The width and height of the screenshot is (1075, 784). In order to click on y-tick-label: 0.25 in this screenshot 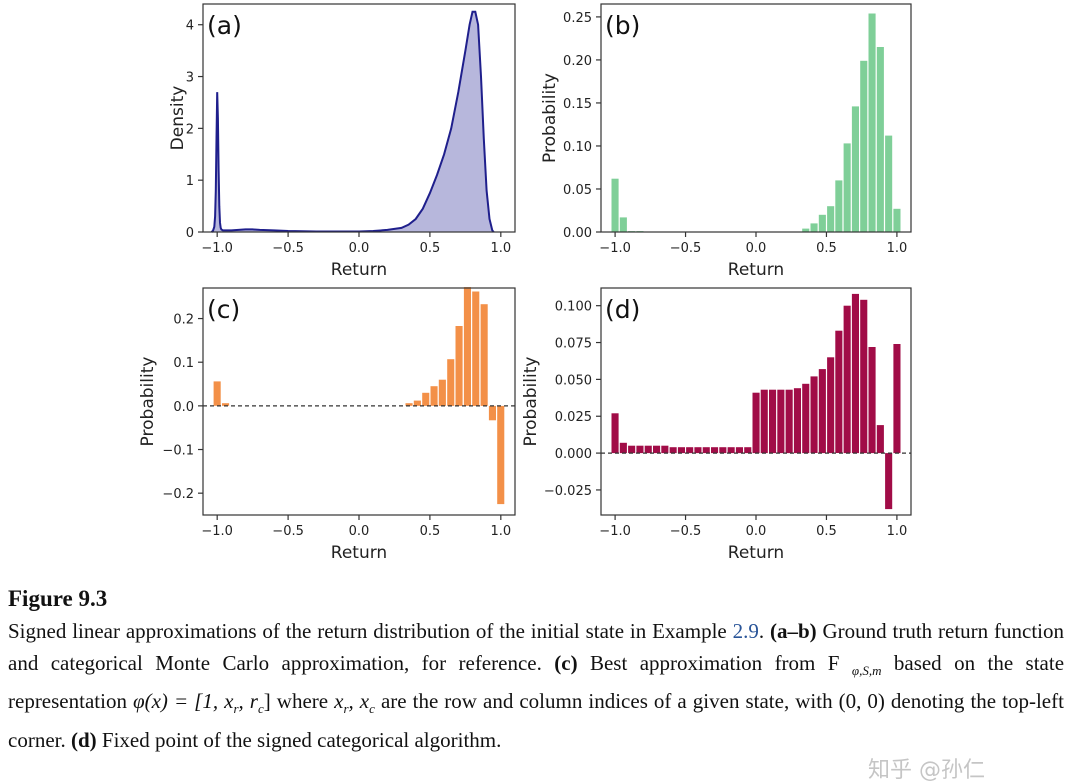, I will do `click(577, 18)`.